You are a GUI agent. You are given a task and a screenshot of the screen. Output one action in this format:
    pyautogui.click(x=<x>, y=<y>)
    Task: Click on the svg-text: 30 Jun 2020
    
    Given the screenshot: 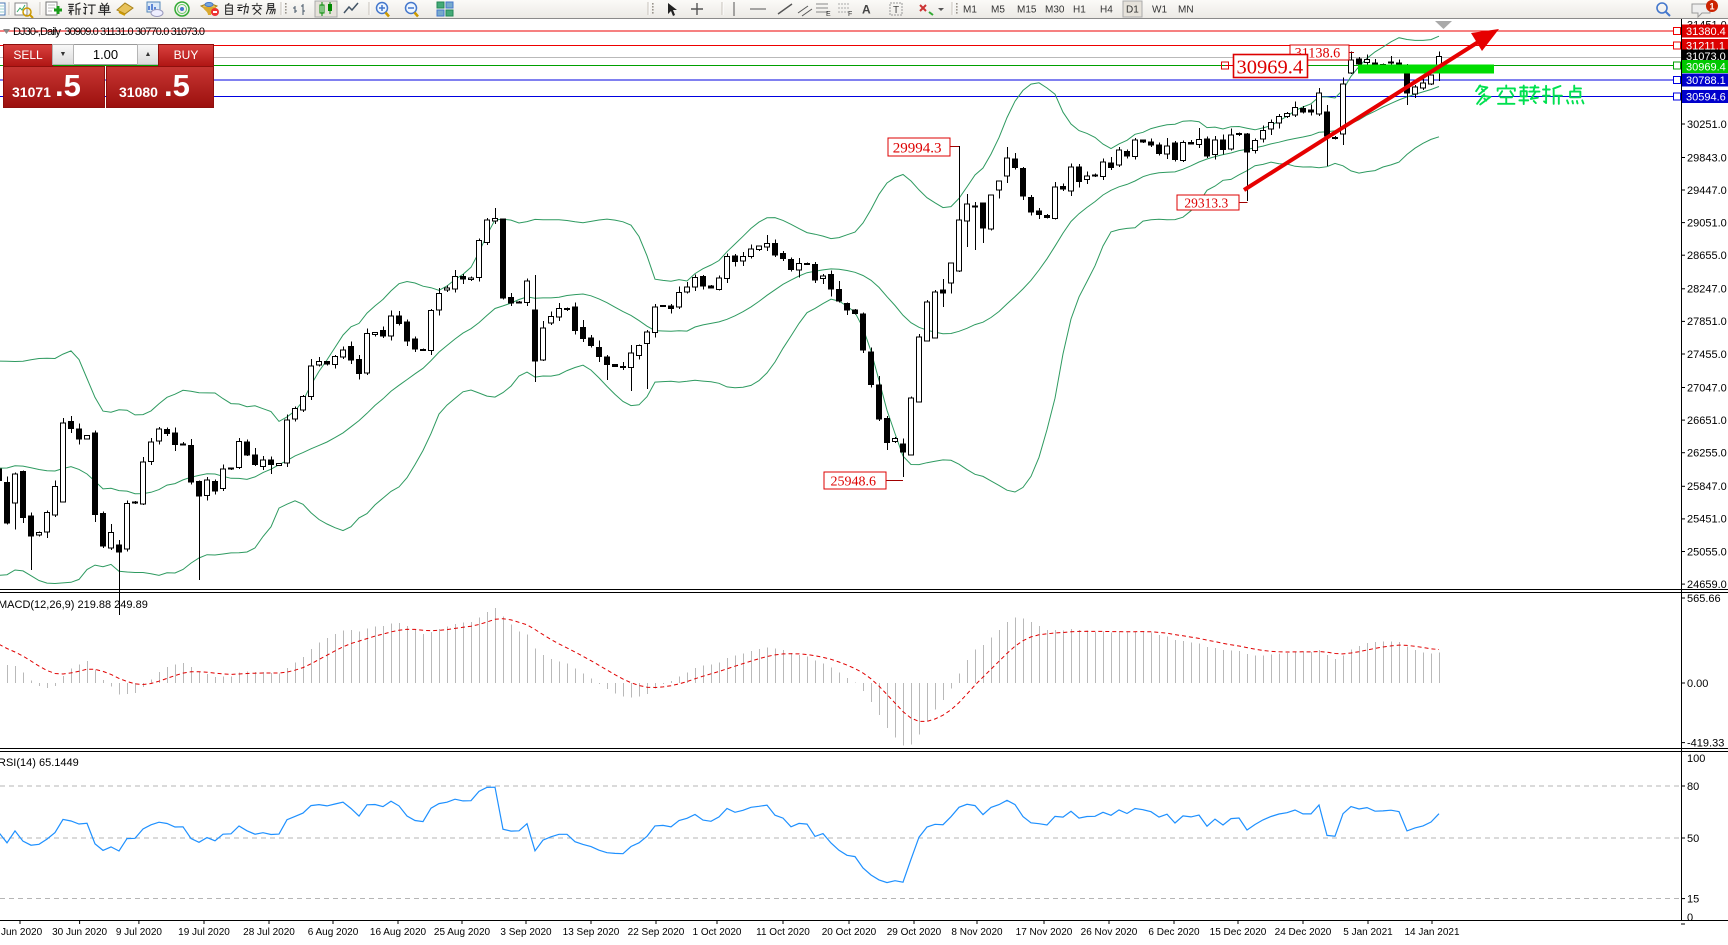 What is the action you would take?
    pyautogui.click(x=79, y=932)
    